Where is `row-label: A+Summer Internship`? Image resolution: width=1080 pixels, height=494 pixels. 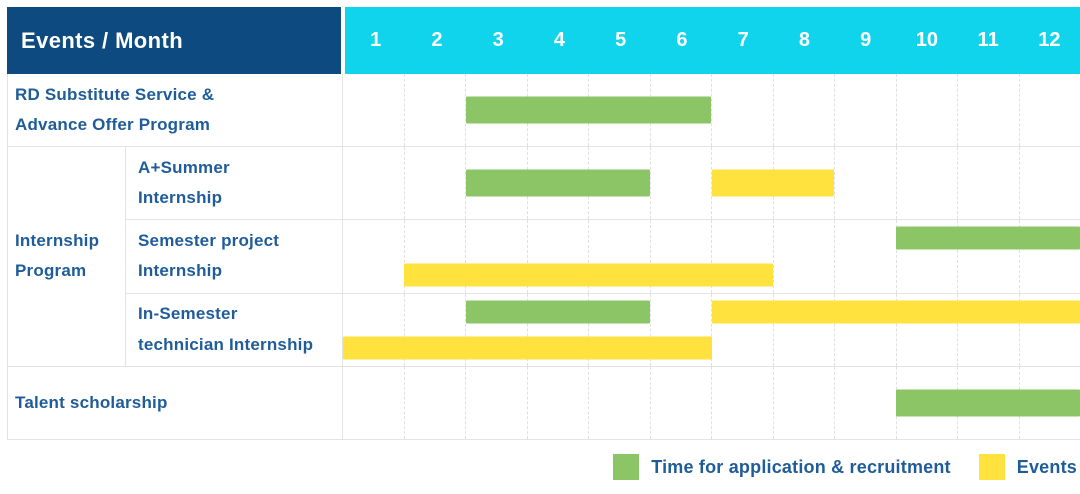
row-label: A+Summer Internship is located at coordinates (233, 183).